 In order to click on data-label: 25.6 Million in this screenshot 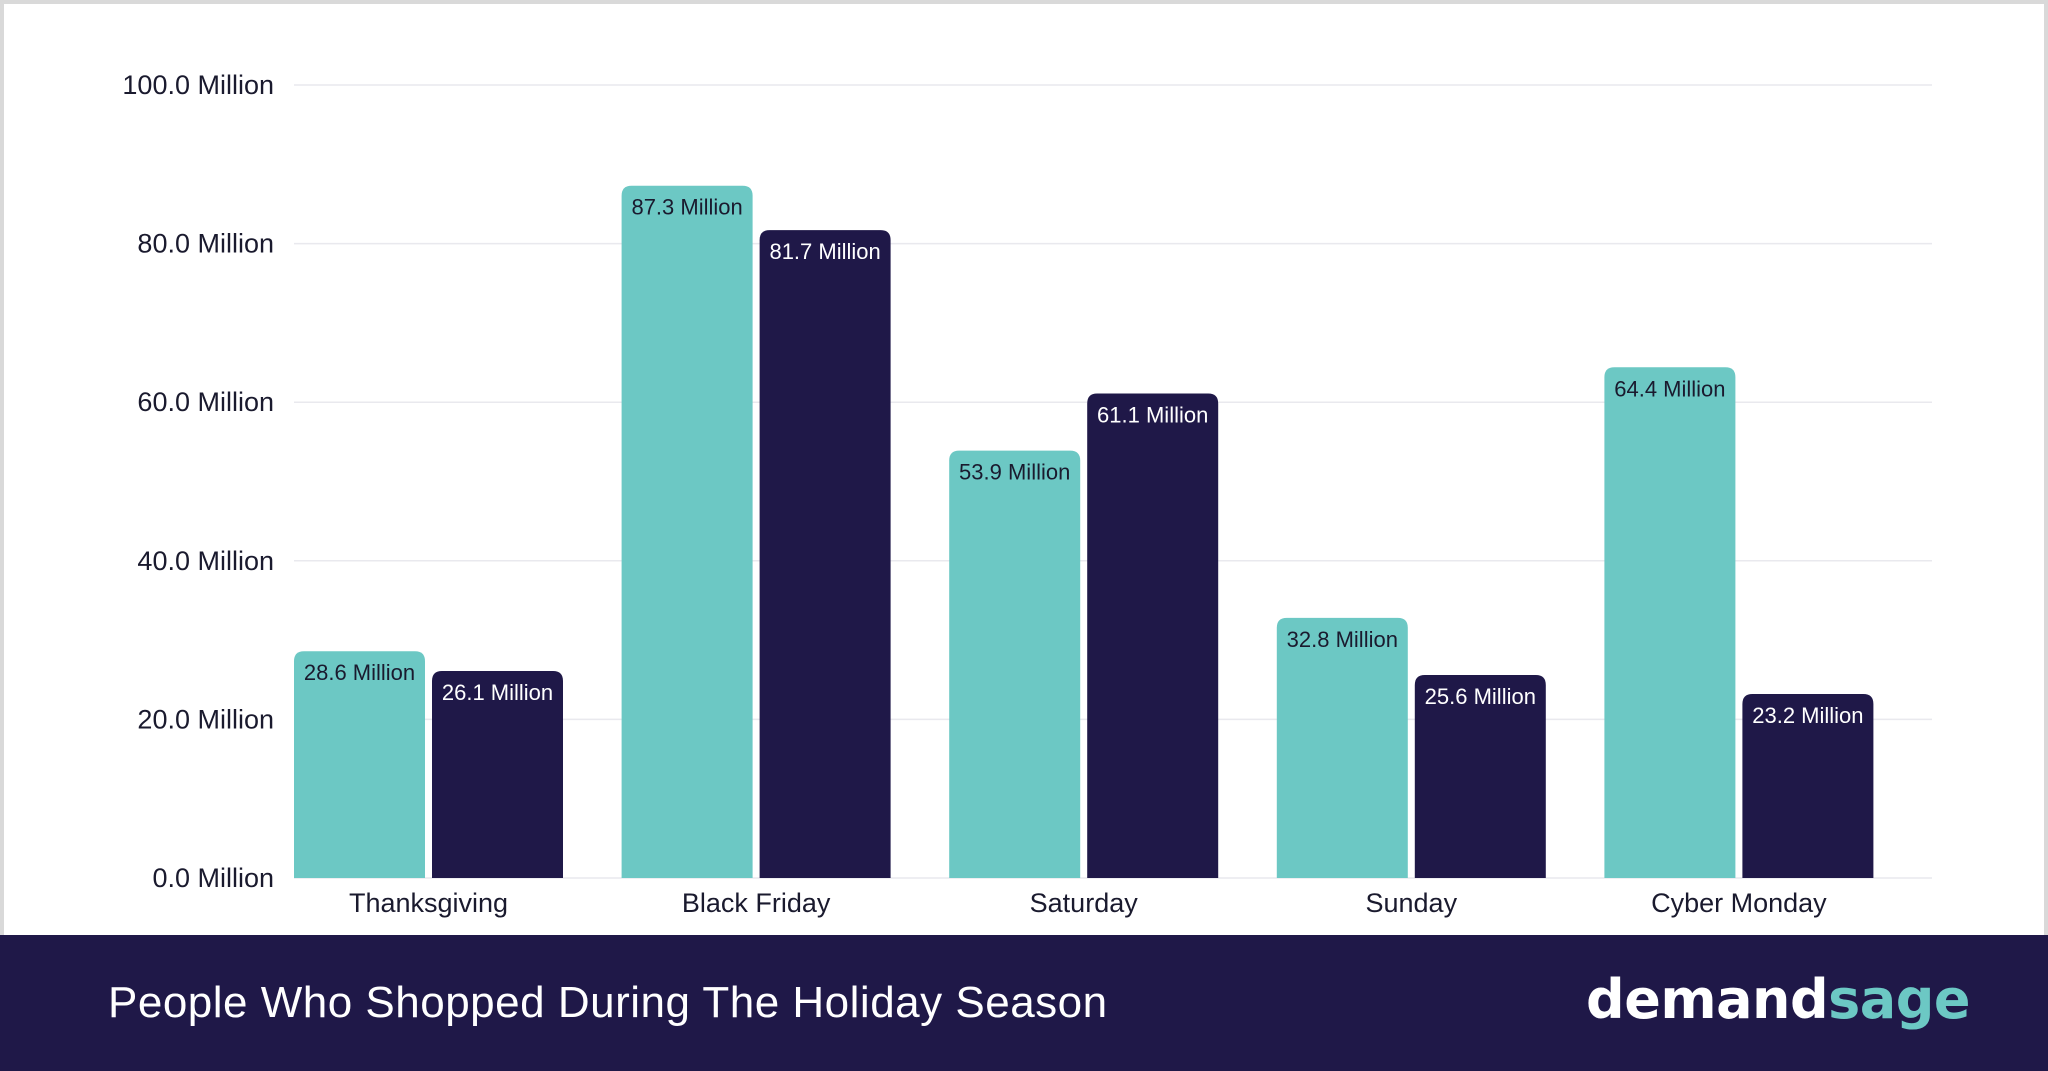, I will do `click(1480, 696)`.